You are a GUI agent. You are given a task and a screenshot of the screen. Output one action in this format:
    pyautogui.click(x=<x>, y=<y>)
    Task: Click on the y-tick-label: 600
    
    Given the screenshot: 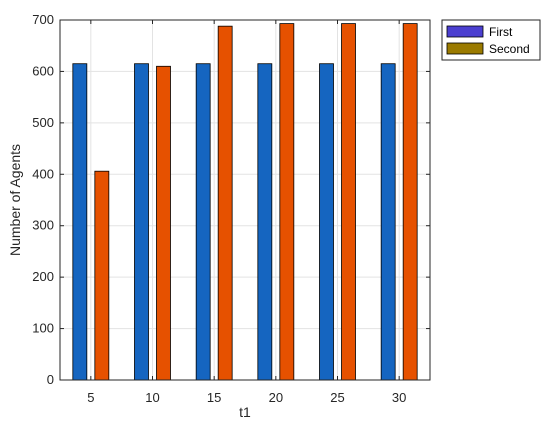 What is the action you would take?
    pyautogui.click(x=43, y=70)
    